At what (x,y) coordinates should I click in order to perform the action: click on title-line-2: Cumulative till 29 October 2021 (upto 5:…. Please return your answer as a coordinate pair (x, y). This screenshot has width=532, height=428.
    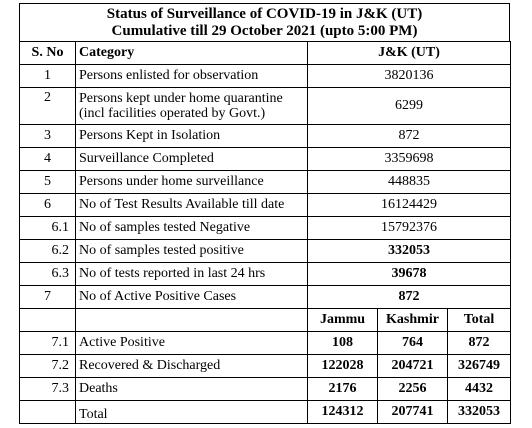
    Looking at the image, I should click on (264, 31).